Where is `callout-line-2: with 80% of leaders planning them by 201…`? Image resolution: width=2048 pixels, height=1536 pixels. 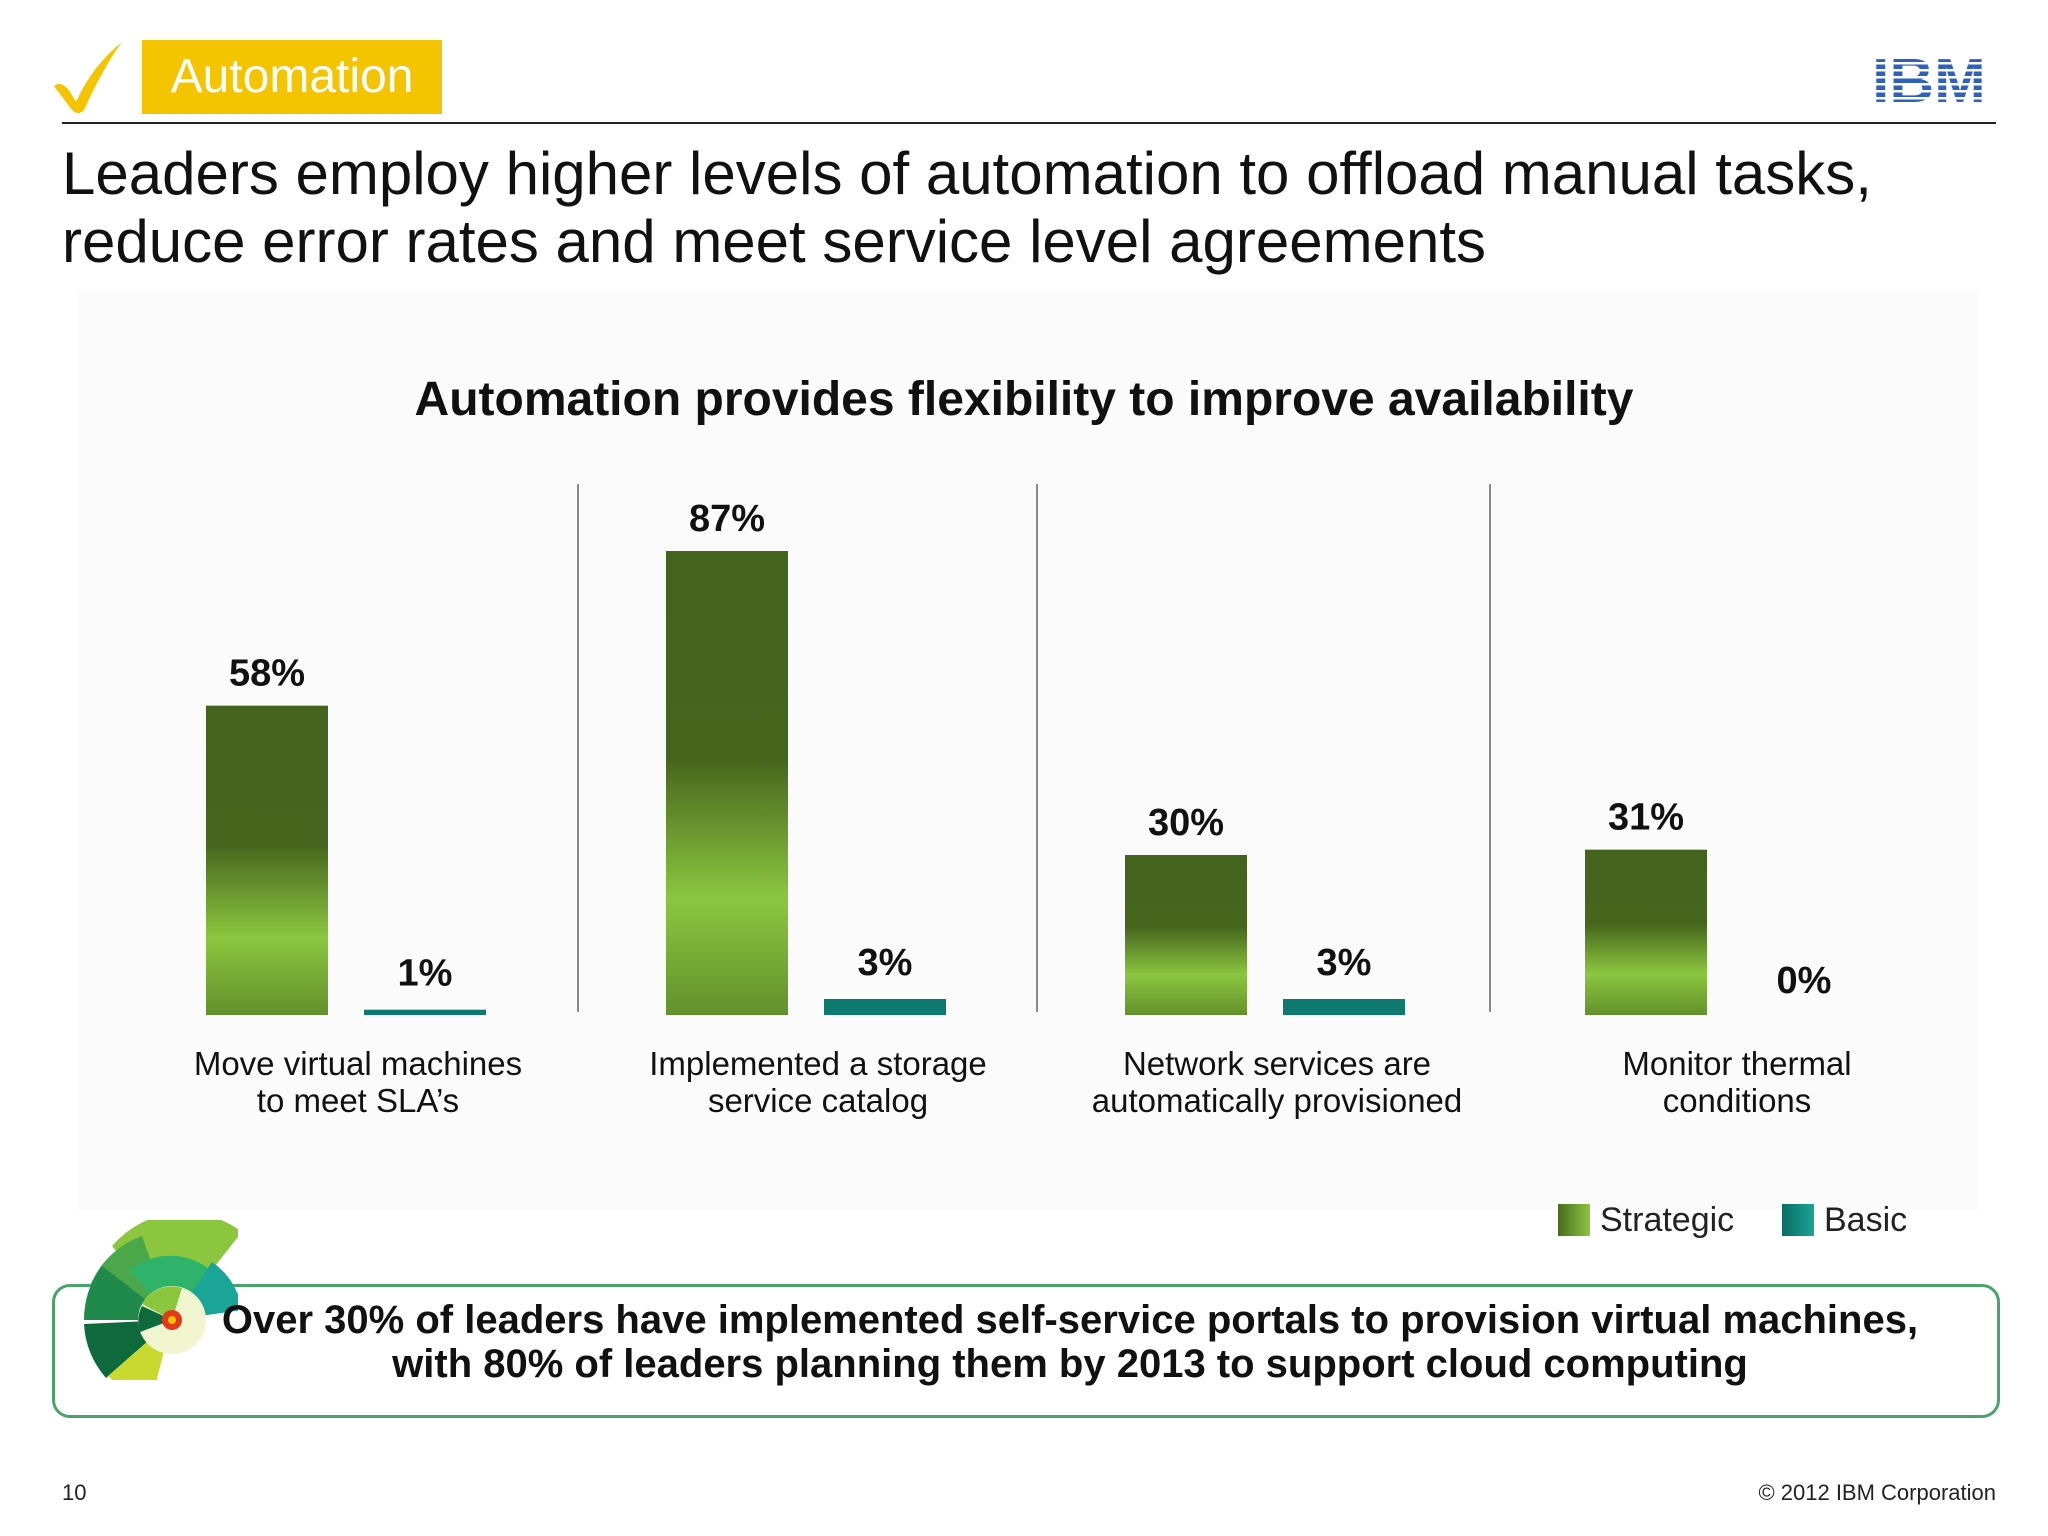
callout-line-2: with 80% of leaders planning them by 201… is located at coordinates (1070, 1364).